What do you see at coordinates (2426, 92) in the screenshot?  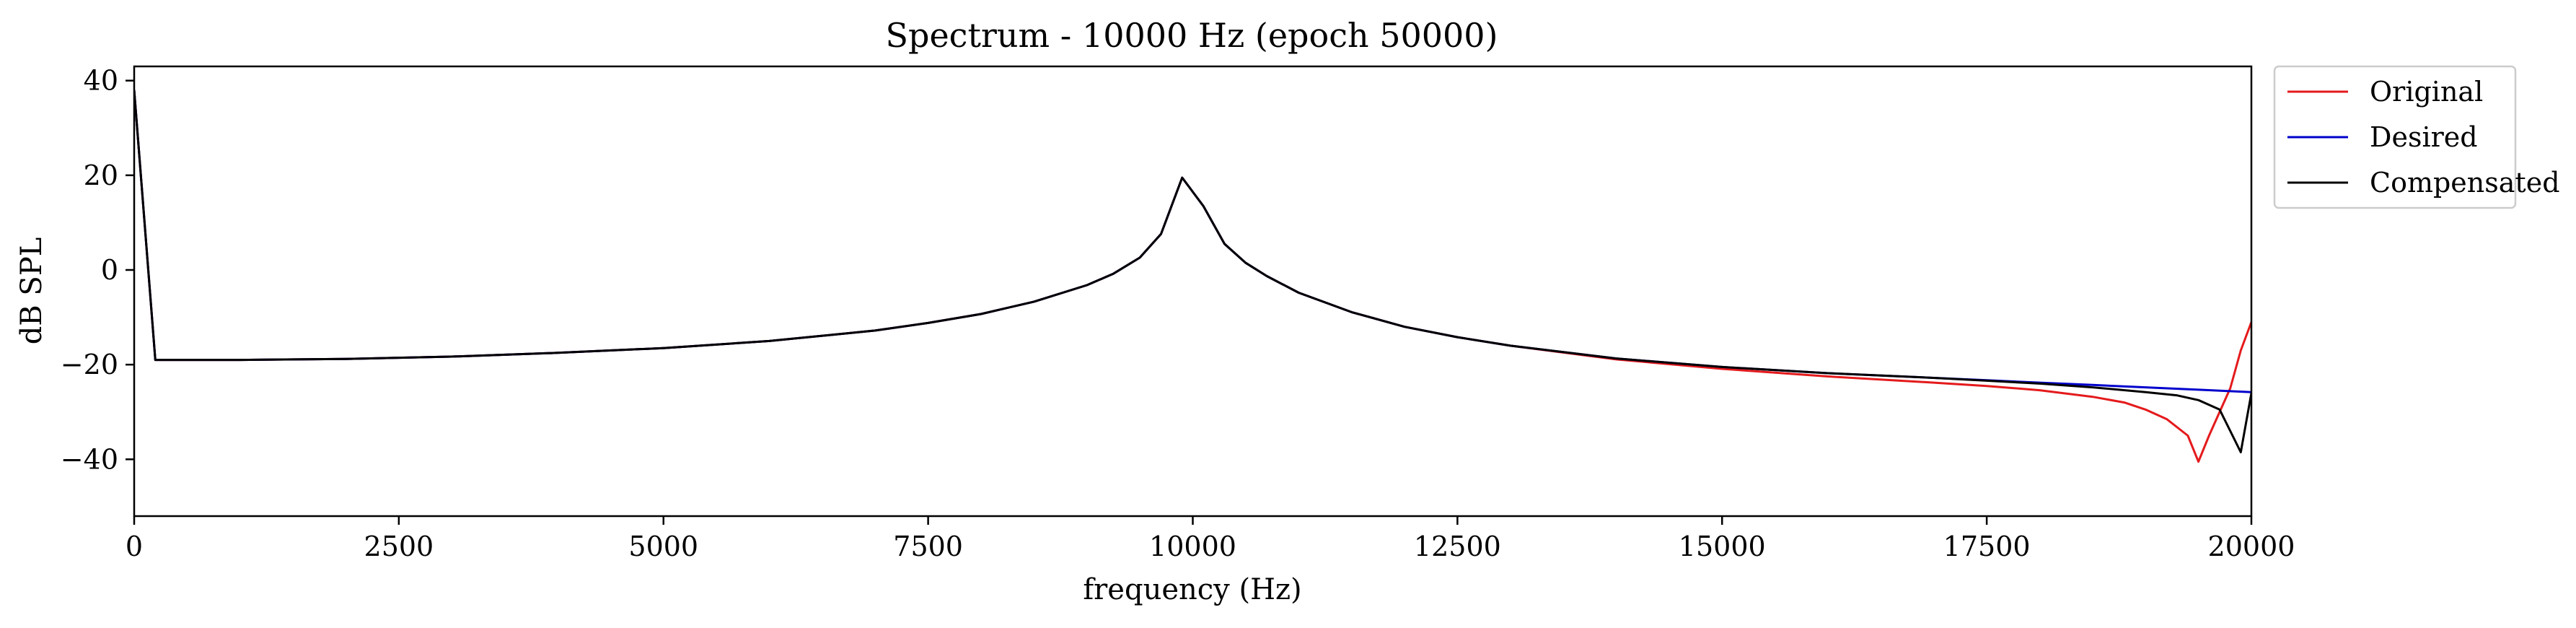 I see `legend-label-original: Original` at bounding box center [2426, 92].